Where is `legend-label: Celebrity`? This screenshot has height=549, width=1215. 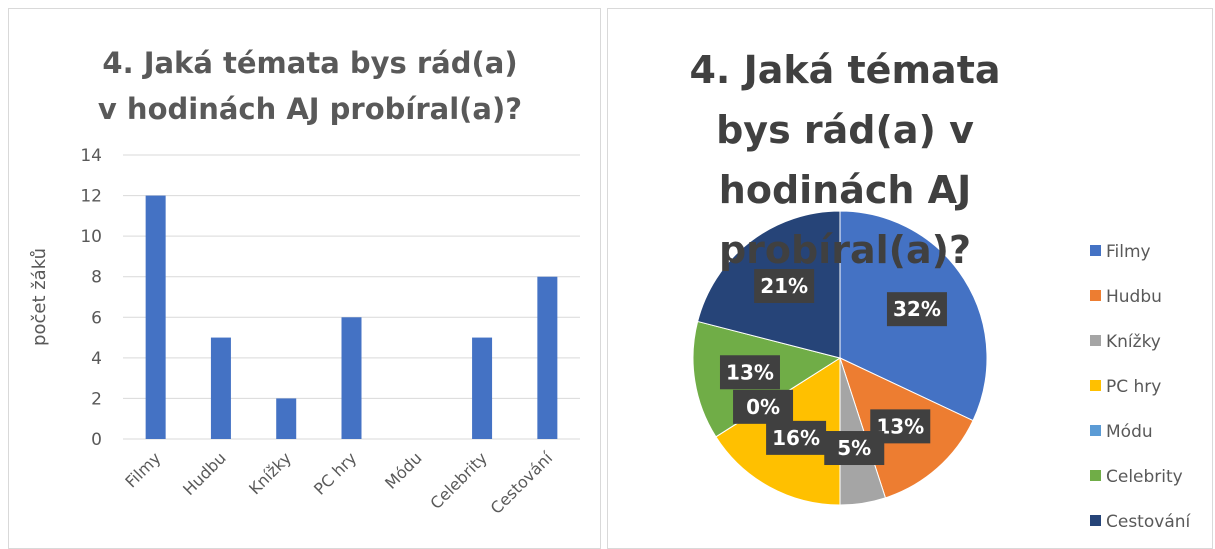
legend-label: Celebrity is located at coordinates (1144, 477).